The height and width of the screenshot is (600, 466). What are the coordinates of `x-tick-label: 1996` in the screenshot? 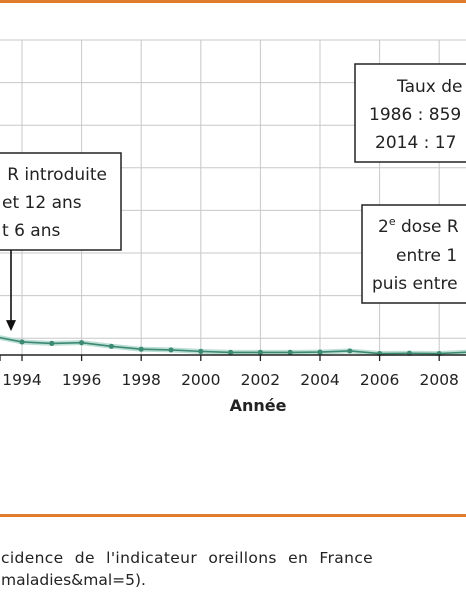 It's located at (81, 380).